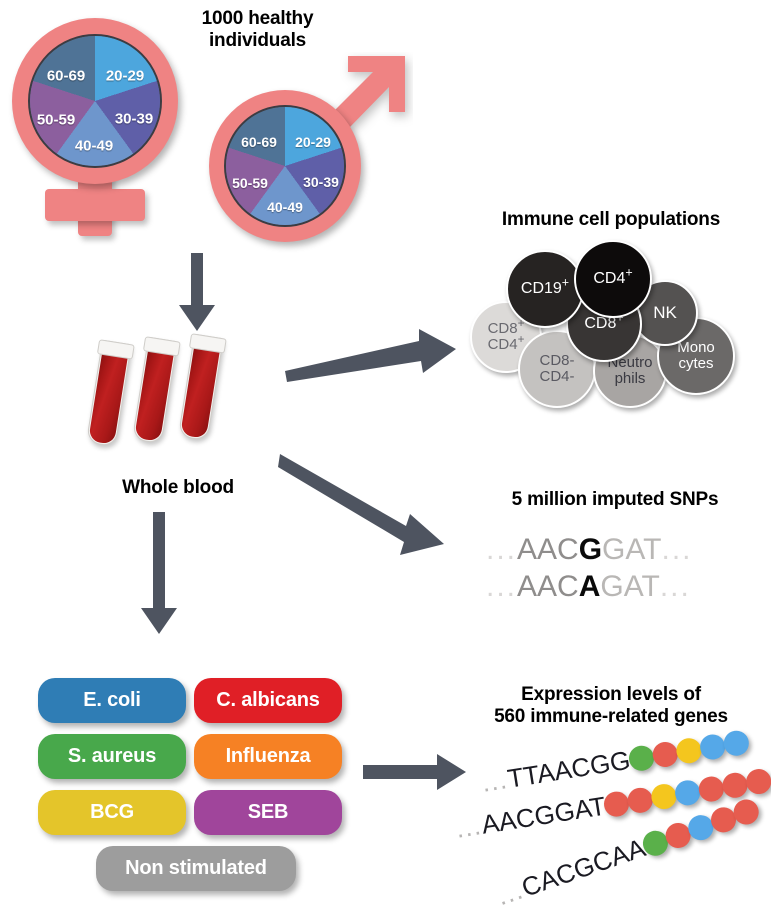 This screenshot has height=922, width=771. I want to click on female-symbol: 20-29 30-39 40-49 50-59 60-69, so click(98, 126).